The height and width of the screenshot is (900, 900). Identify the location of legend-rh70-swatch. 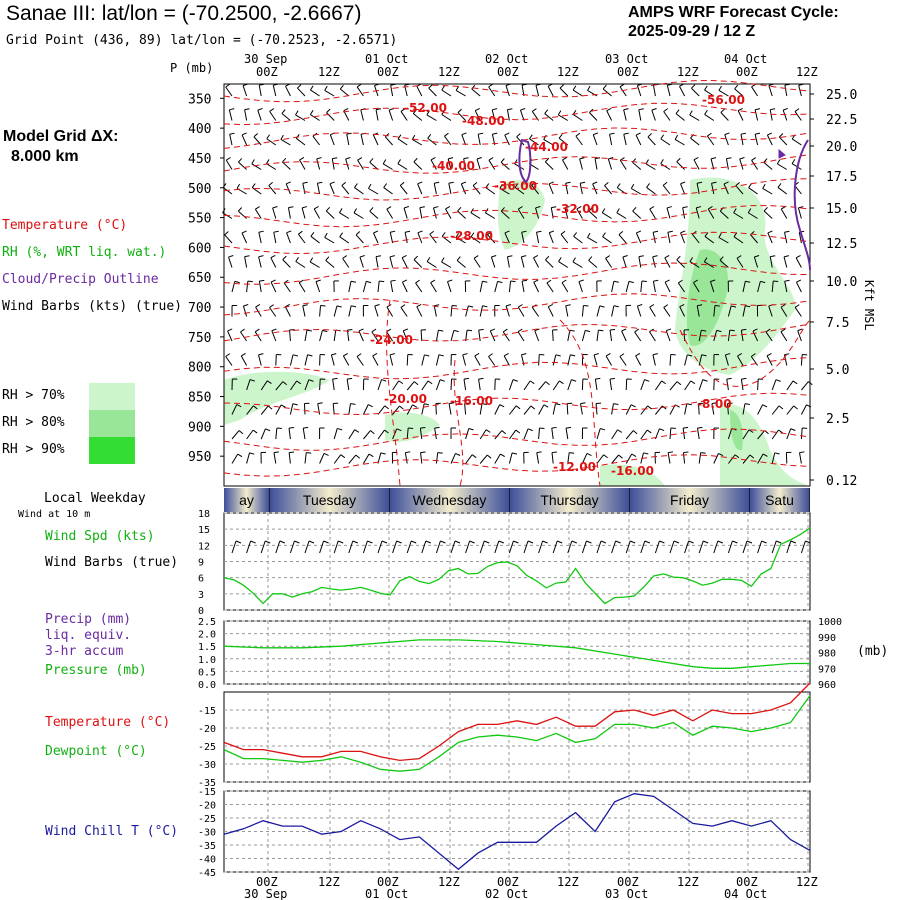
(112, 396).